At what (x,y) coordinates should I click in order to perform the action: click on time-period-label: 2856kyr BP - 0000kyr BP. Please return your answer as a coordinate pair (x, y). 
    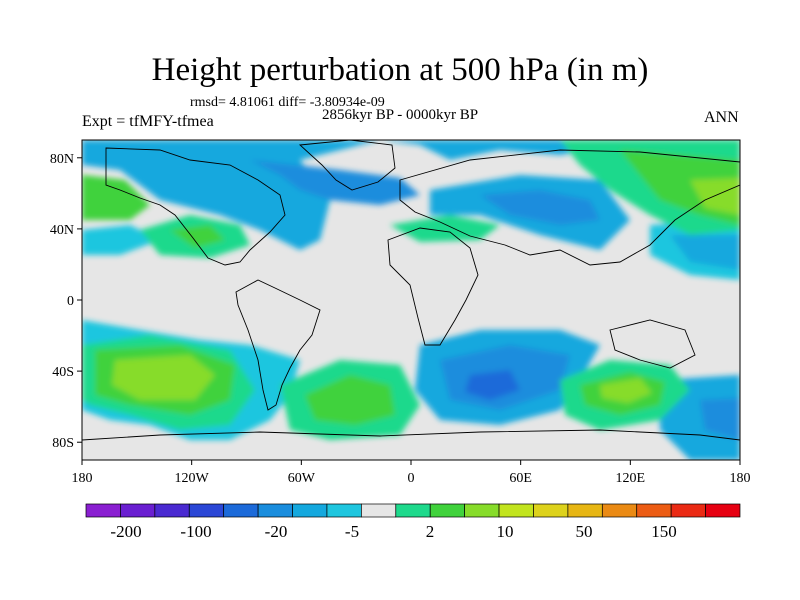
    Looking at the image, I should click on (400, 115).